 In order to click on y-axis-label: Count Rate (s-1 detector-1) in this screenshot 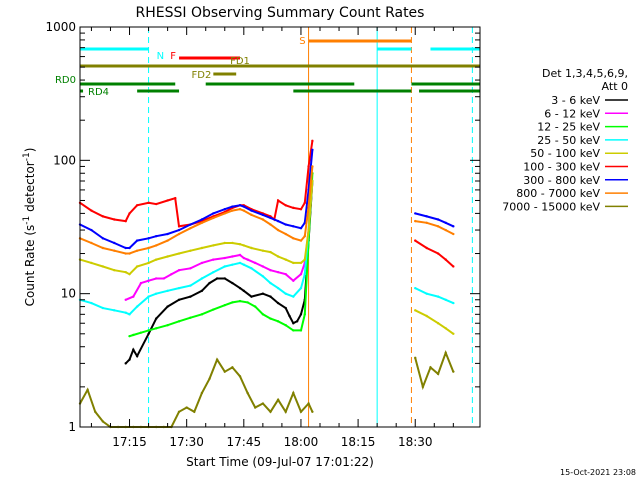, I will do `click(29, 227)`.